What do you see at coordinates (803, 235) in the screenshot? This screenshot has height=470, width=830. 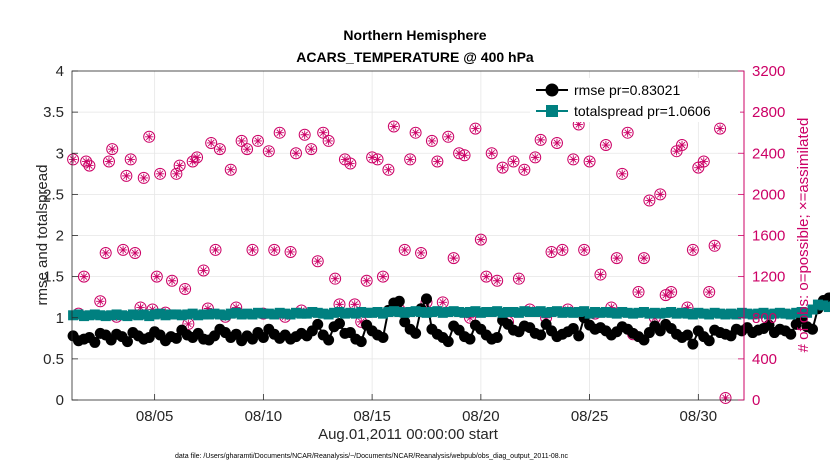 I see `y-axis-right-label: # of obs: o=possible; ×=assimilated` at bounding box center [803, 235].